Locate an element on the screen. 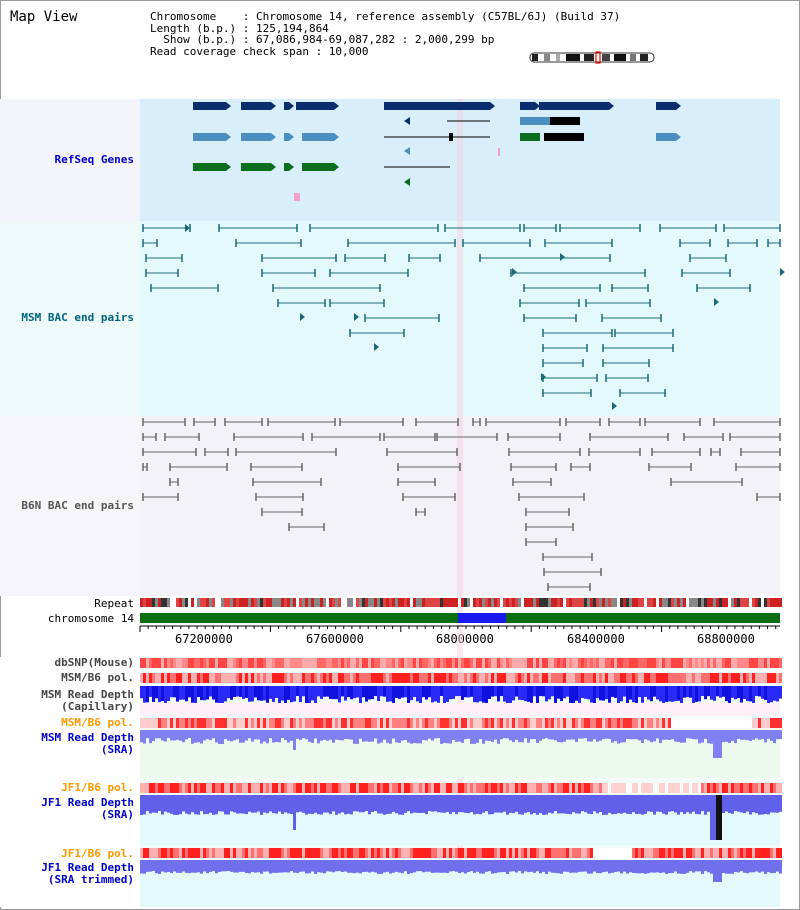  gene-arrow is located at coordinates (407, 151).